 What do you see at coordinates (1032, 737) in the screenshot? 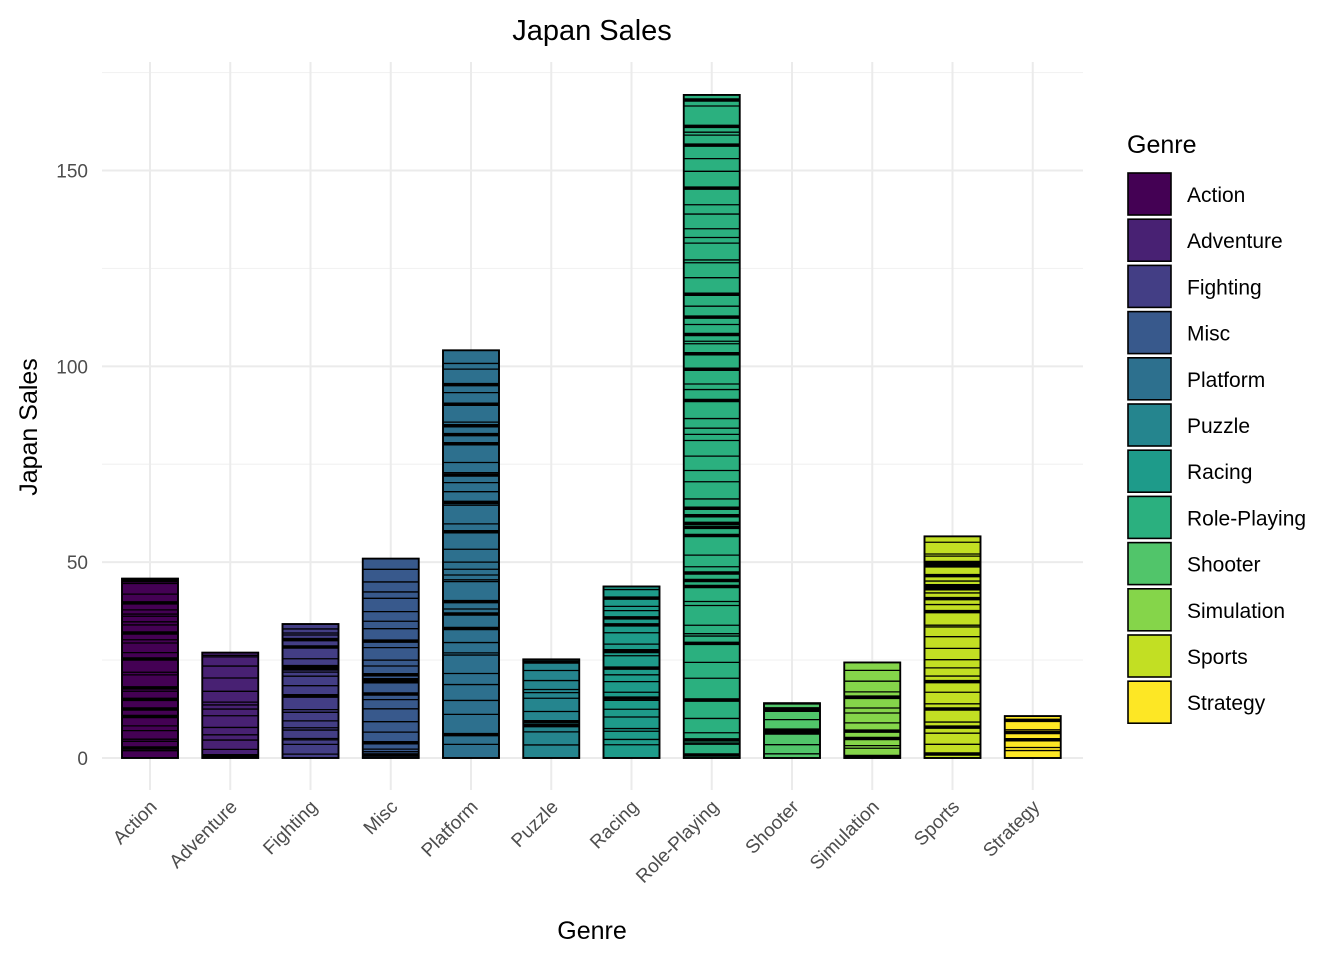
I see `bar-strategy` at bounding box center [1032, 737].